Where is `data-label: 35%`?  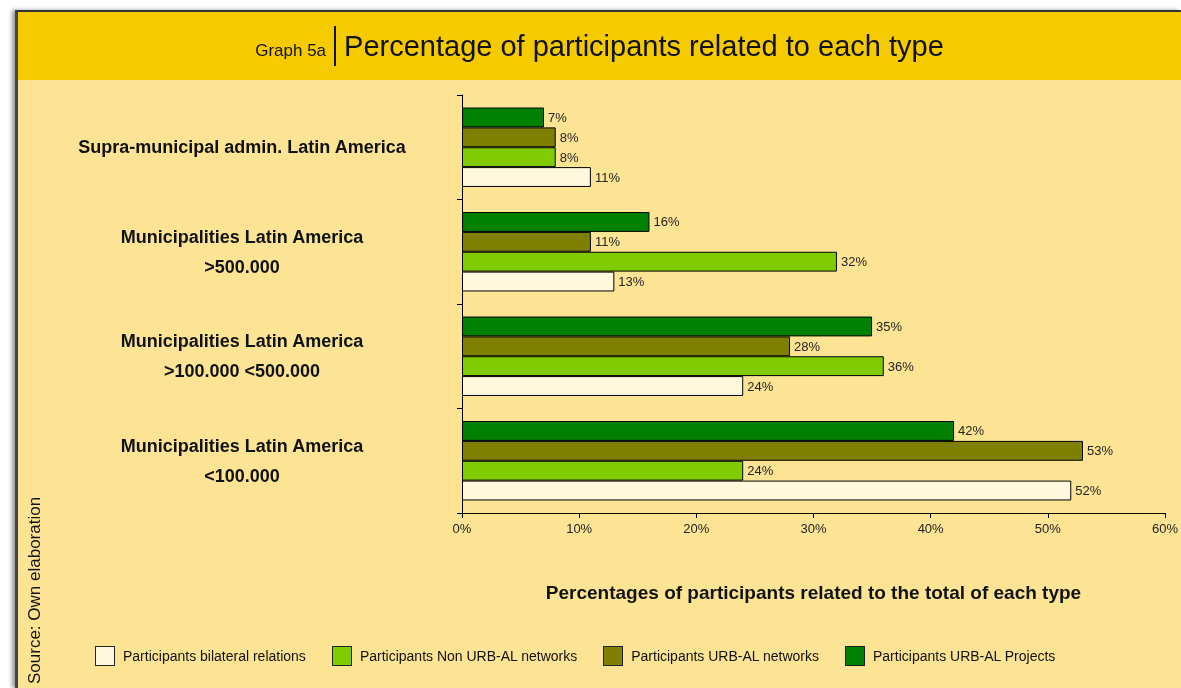
data-label: 35% is located at coordinates (889, 326).